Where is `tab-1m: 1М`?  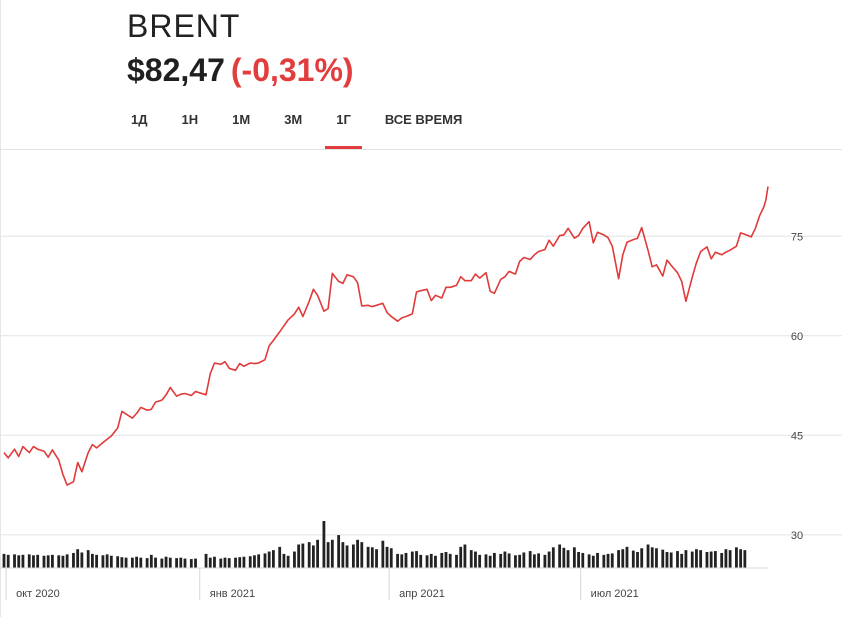
tab-1m: 1М is located at coordinates (241, 119).